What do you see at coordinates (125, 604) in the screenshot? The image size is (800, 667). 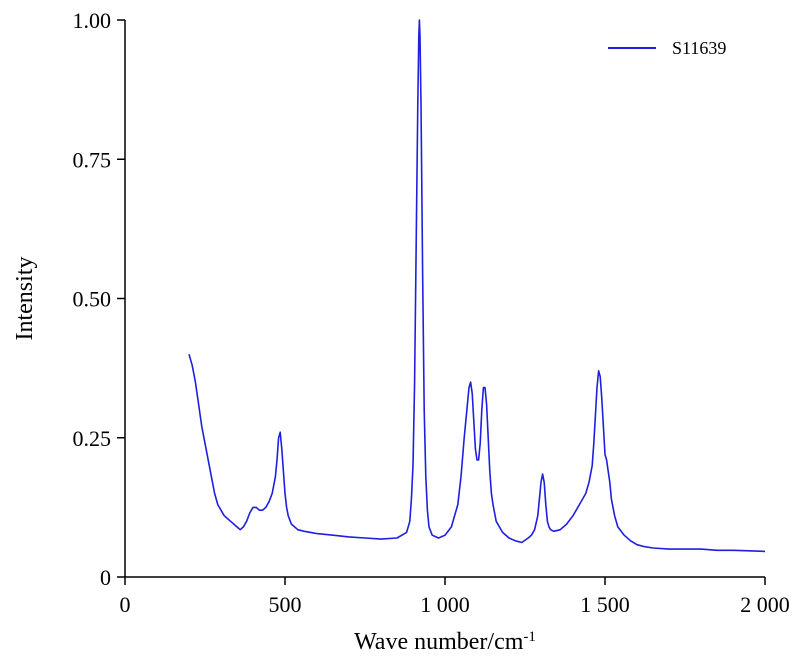 I see `x-tick-label: 0` at bounding box center [125, 604].